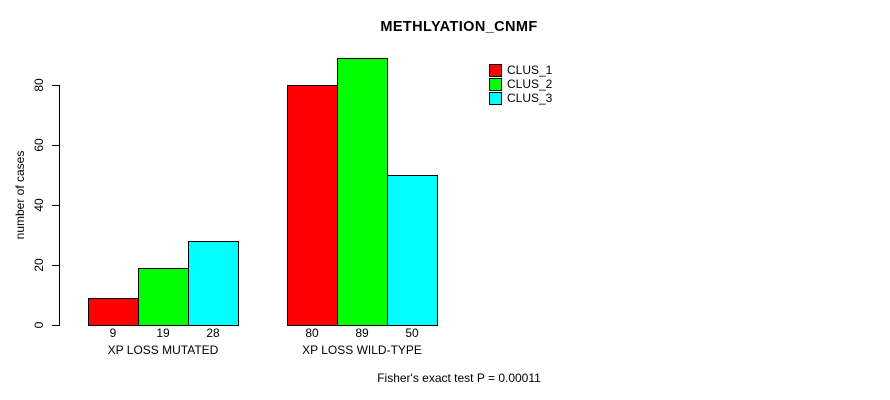  I want to click on bar-value-label: 9, so click(113, 333).